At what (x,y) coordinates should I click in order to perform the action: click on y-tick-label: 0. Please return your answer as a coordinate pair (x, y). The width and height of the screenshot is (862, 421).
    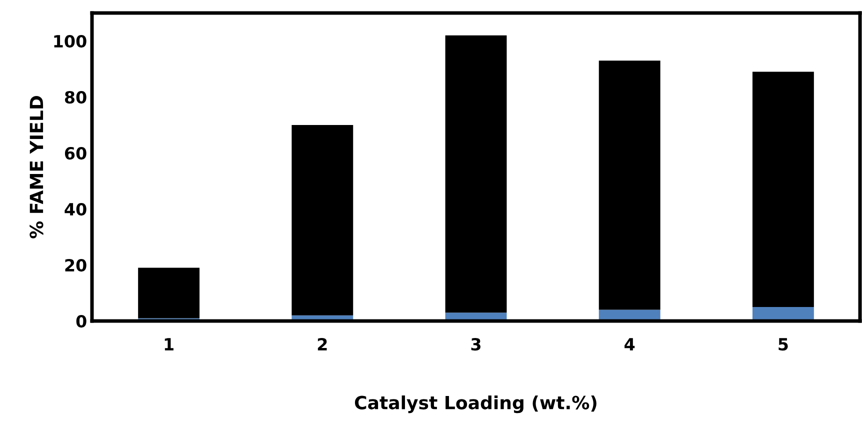
    Looking at the image, I should click on (81, 321).